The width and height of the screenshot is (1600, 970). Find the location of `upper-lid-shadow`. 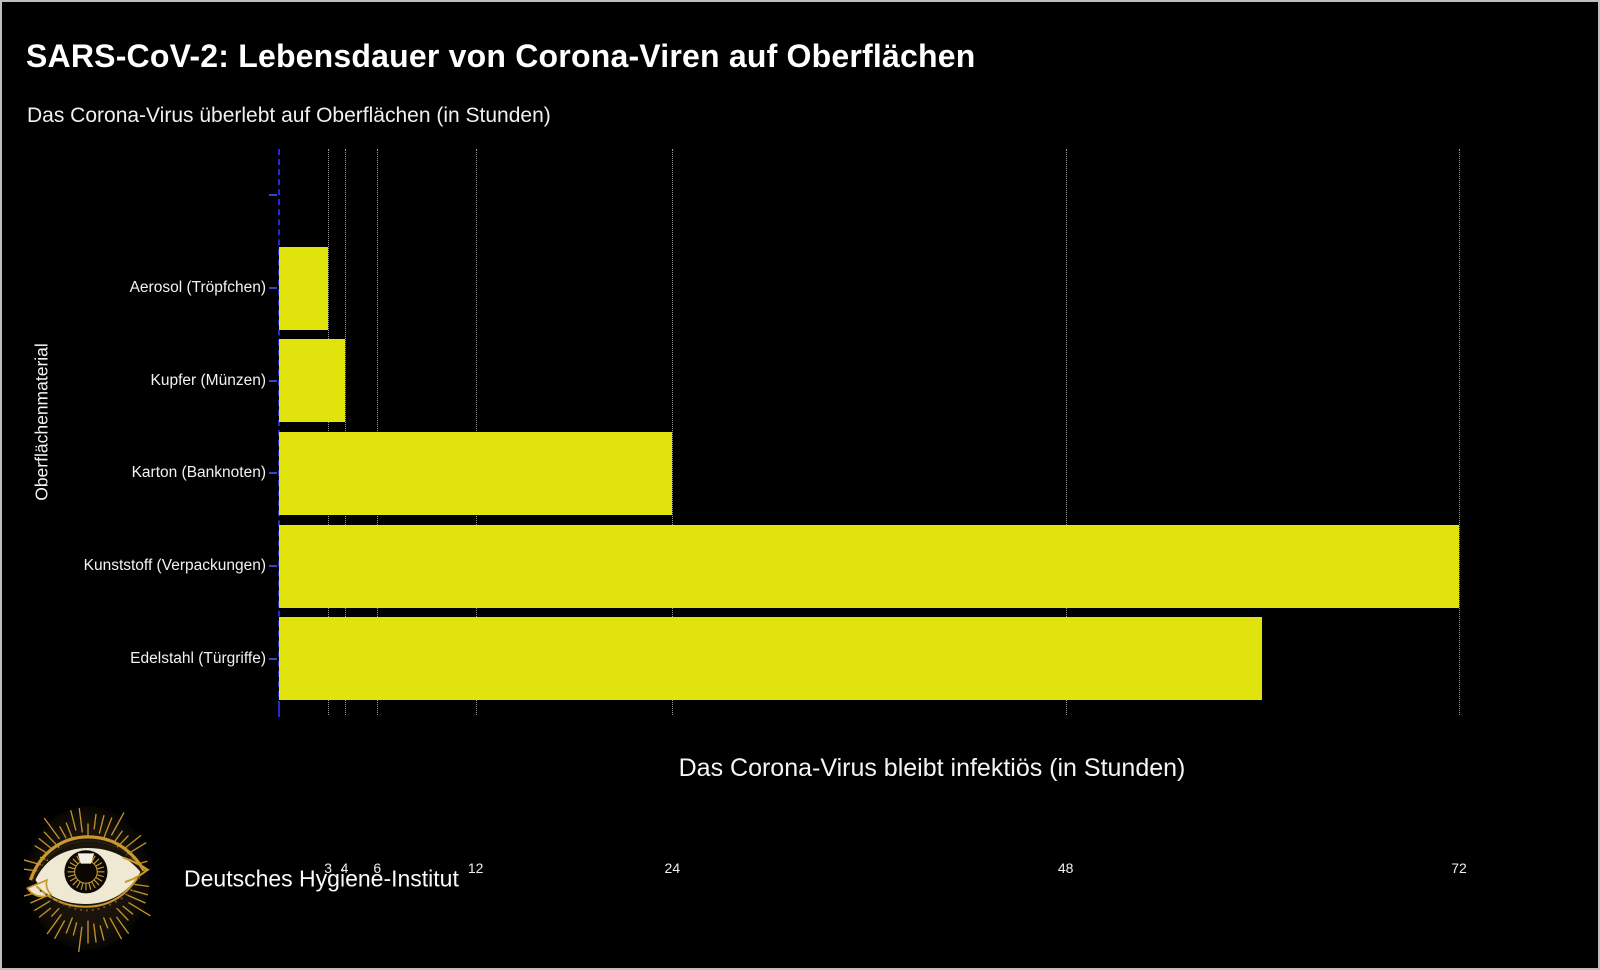

upper-lid-shadow is located at coordinates (87, 861).